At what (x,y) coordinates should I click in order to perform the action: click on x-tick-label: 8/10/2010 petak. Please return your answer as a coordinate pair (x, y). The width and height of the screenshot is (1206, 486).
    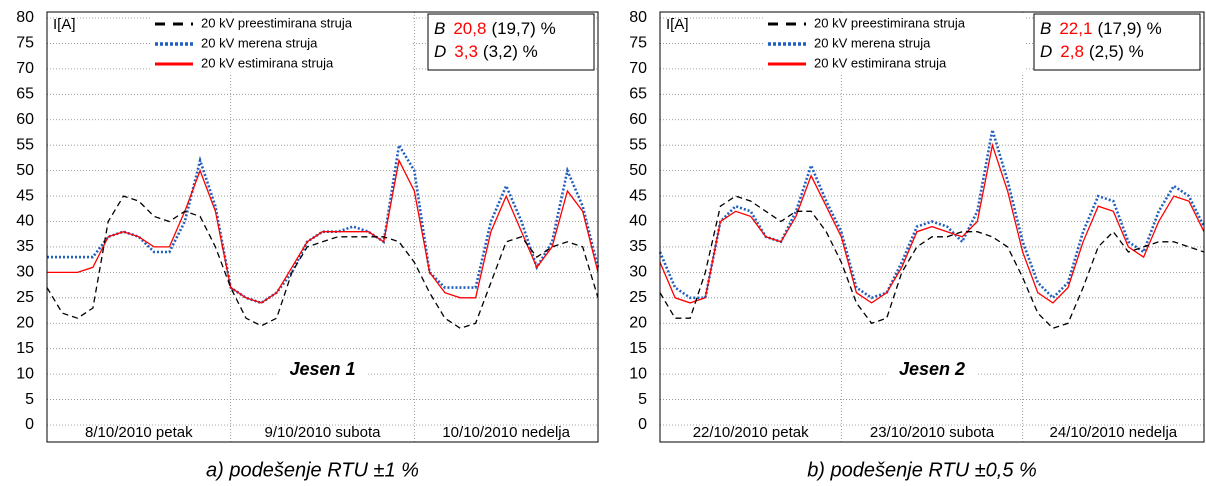
    Looking at the image, I should click on (139, 432).